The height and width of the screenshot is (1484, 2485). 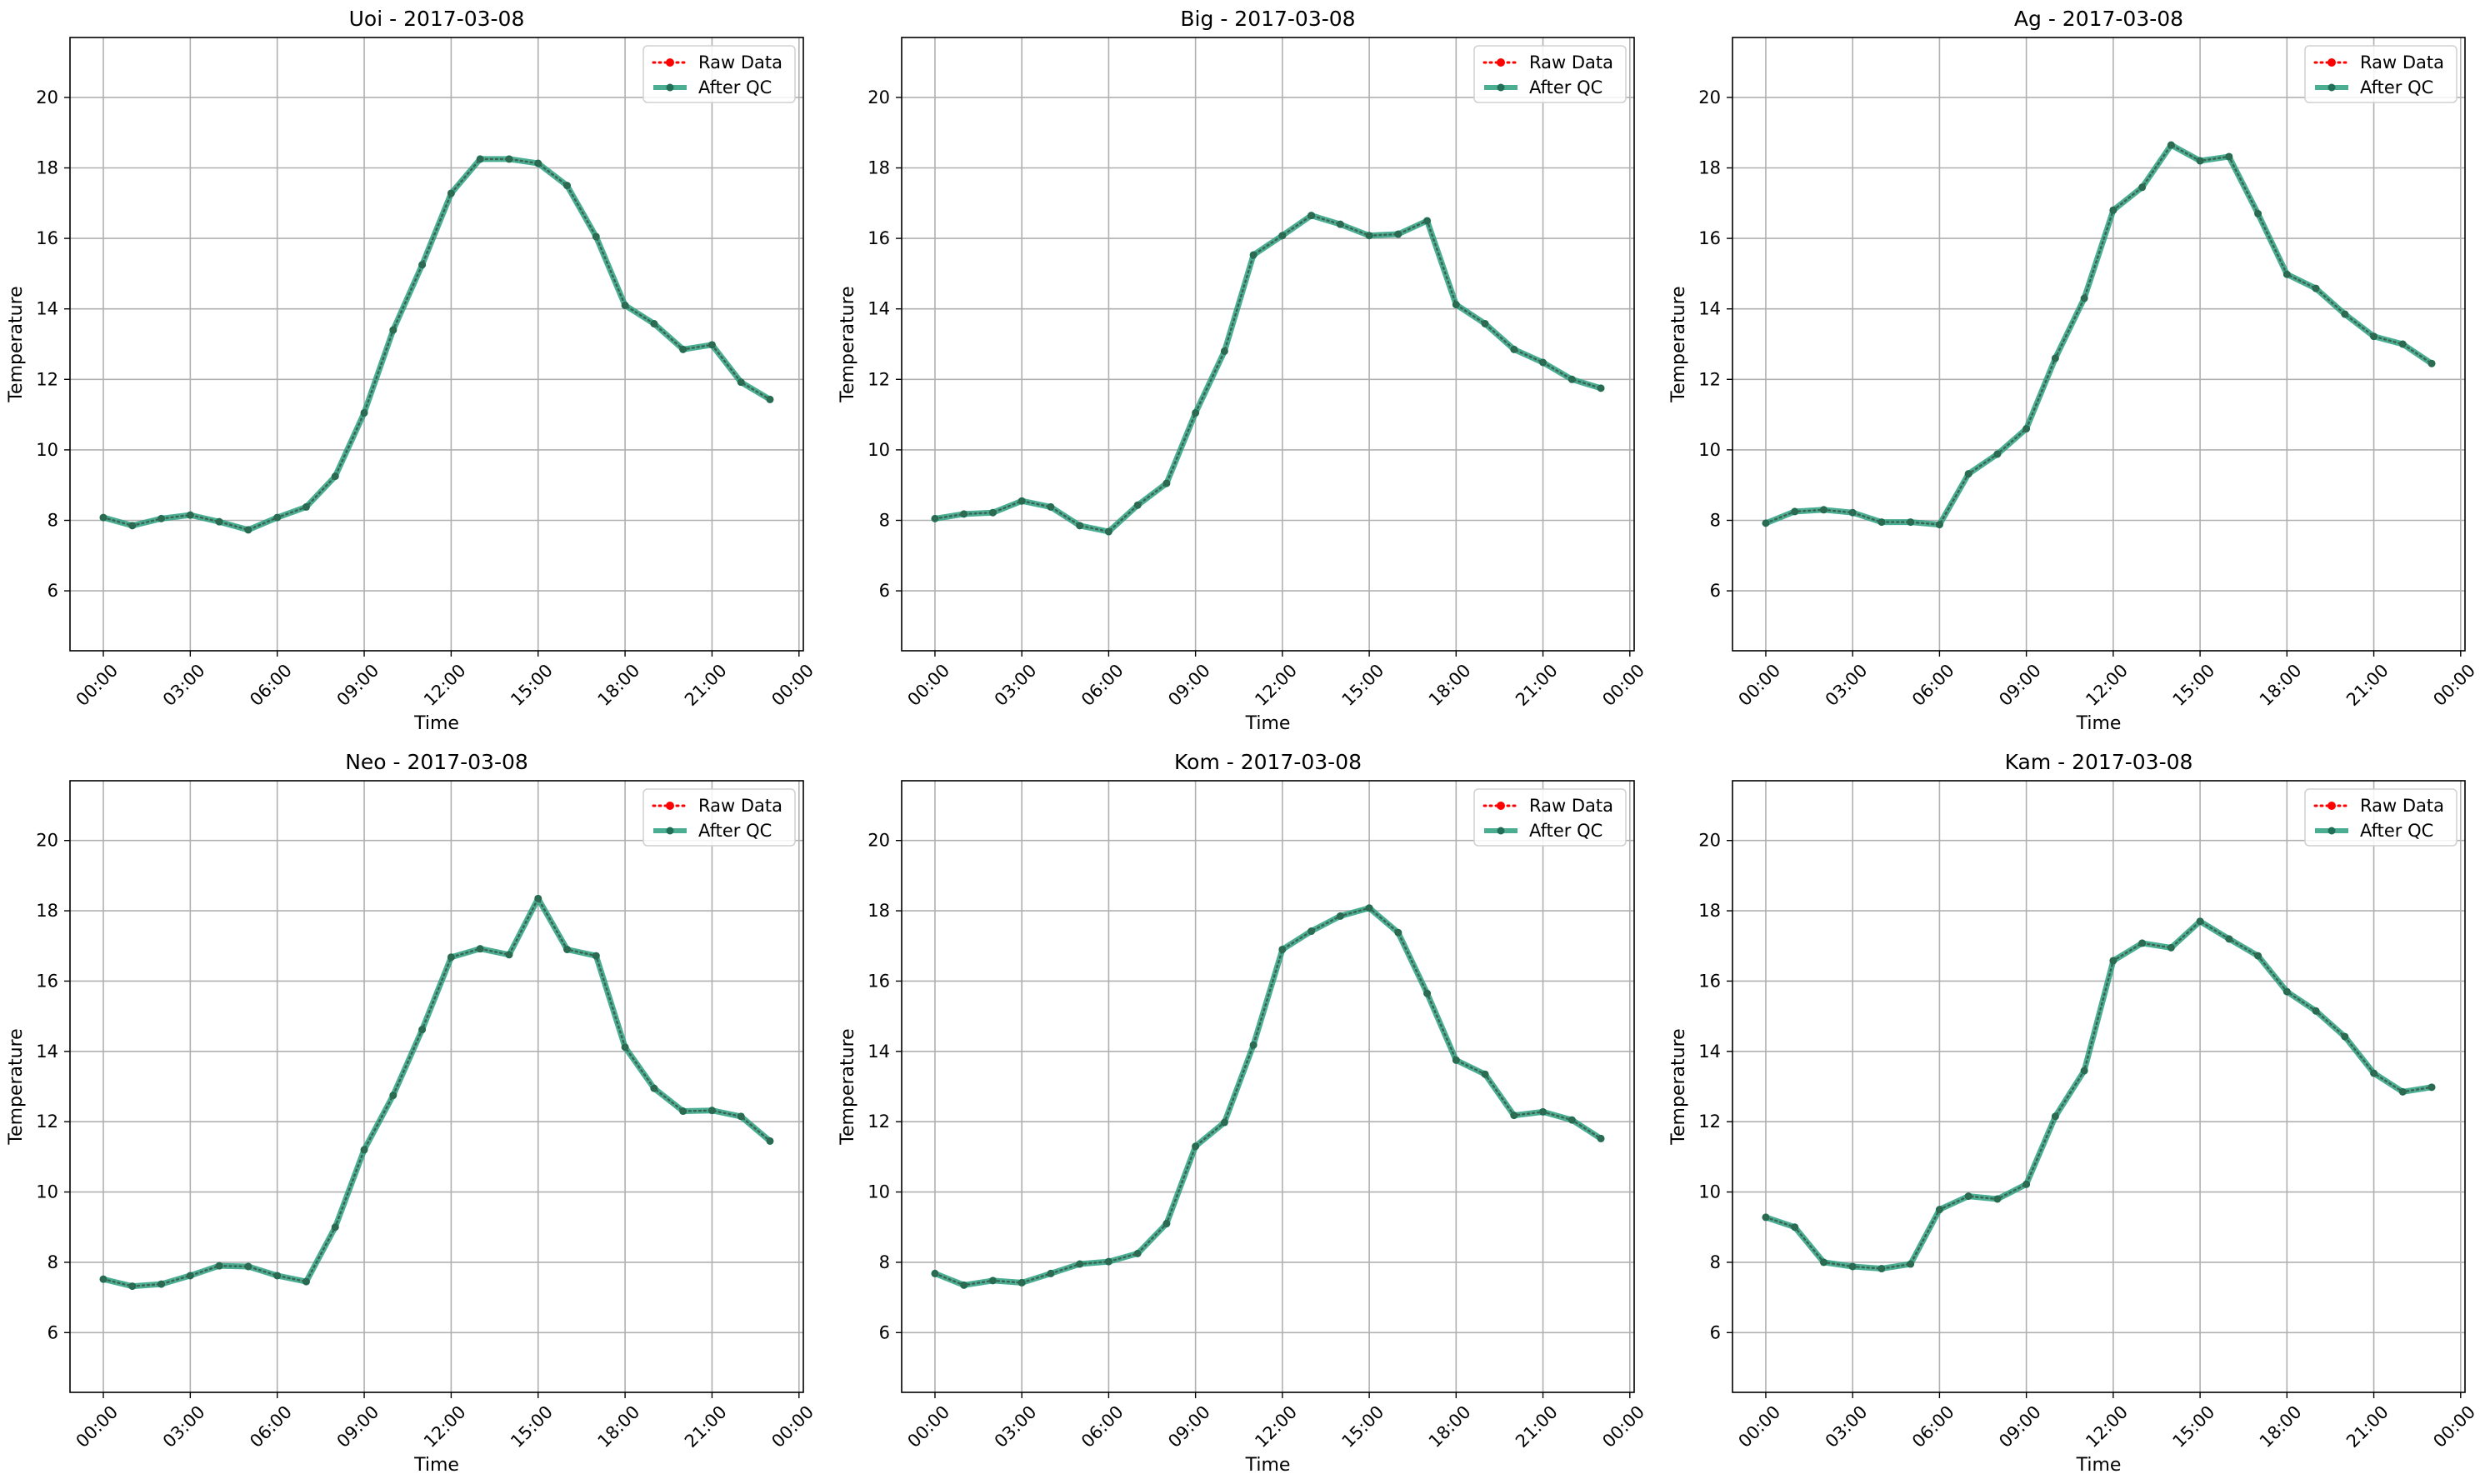 What do you see at coordinates (2332, 87) in the screenshot?
I see `legend-marker-after-qc` at bounding box center [2332, 87].